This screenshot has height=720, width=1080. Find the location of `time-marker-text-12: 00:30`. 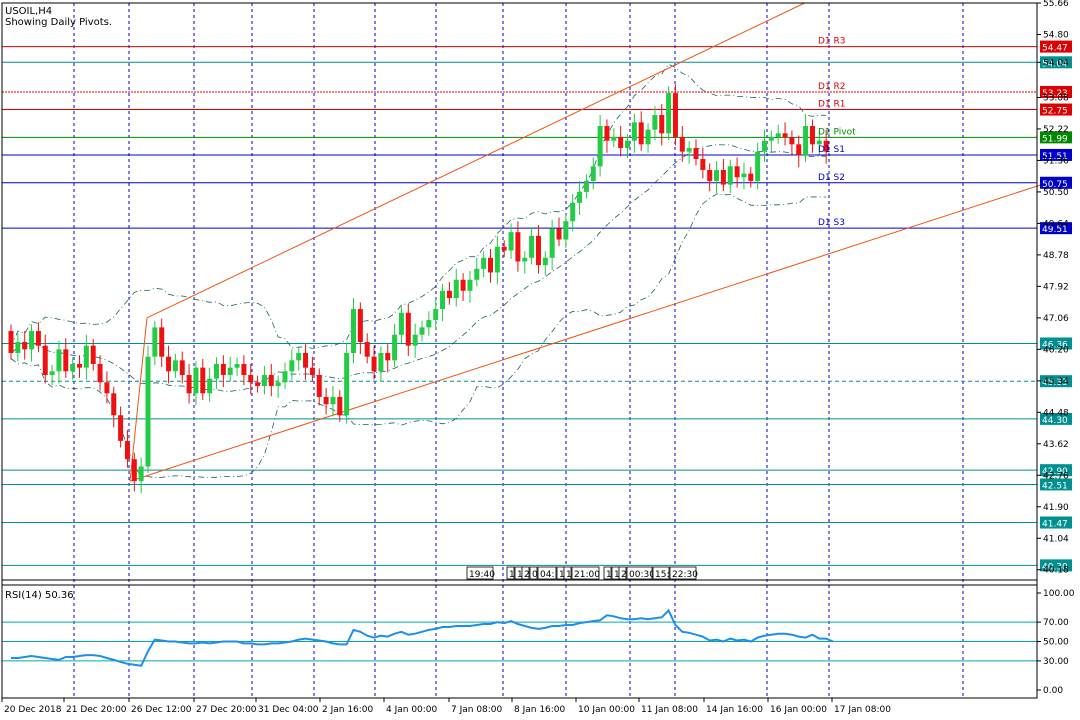

time-marker-text-12: 00:30 is located at coordinates (642, 575).